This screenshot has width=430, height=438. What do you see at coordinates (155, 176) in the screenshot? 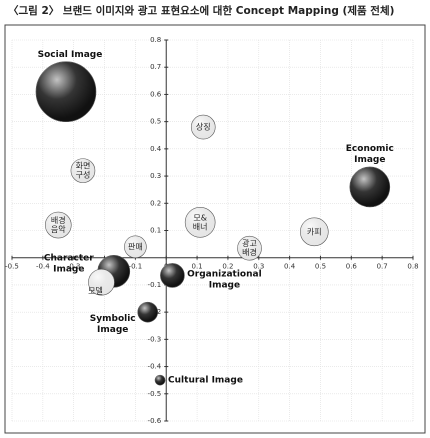
I see `y-tick-label: 0.3` at bounding box center [155, 176].